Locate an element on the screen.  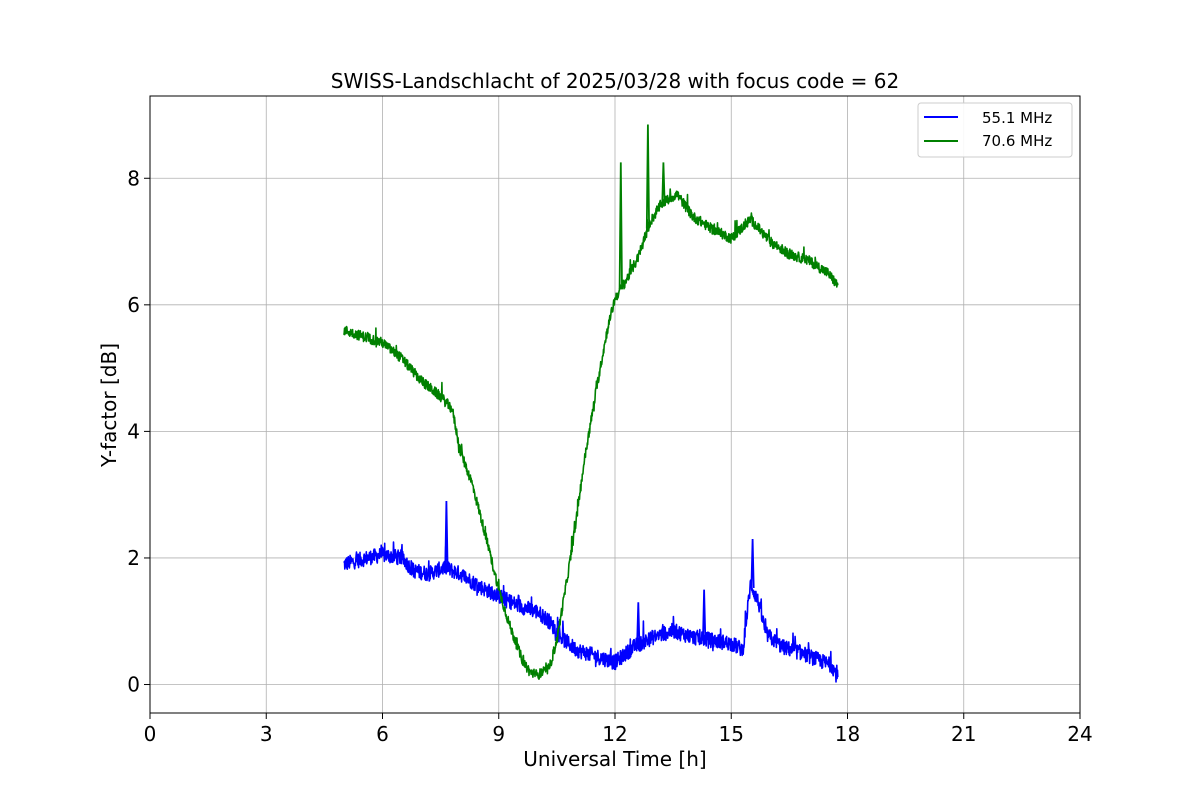
x-tick-label: 12 is located at coordinates (614, 734).